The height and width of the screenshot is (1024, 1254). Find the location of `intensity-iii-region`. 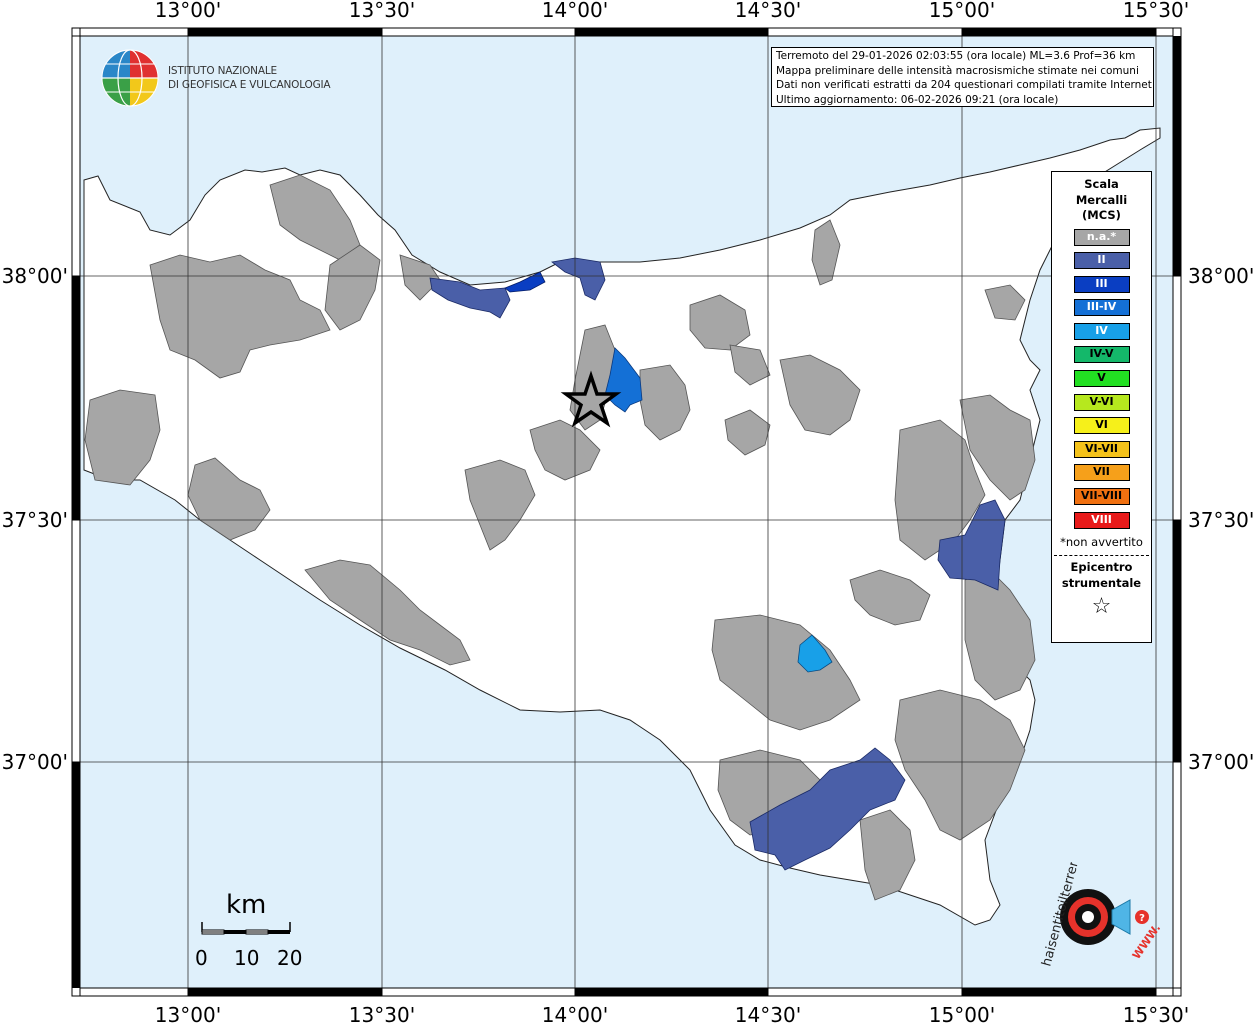

intensity-iii-region is located at coordinates (525, 282).